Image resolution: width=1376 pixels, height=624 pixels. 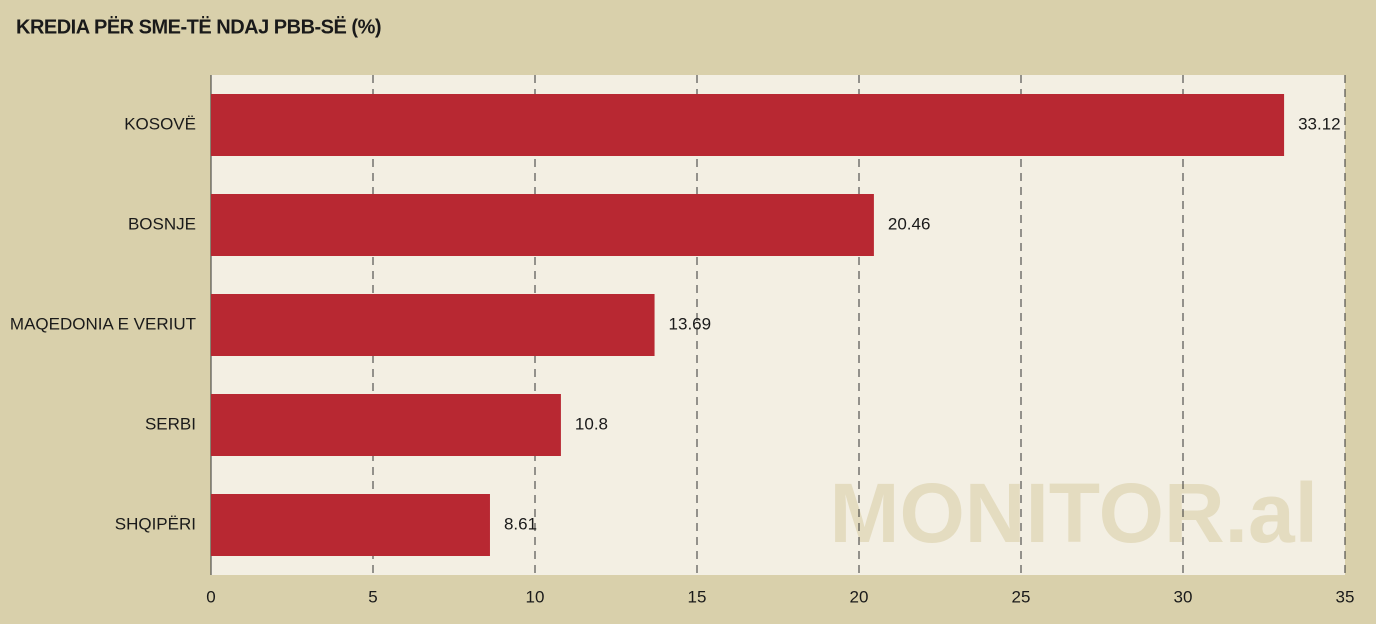 I want to click on x-tick-label: 30, so click(x=1183, y=596).